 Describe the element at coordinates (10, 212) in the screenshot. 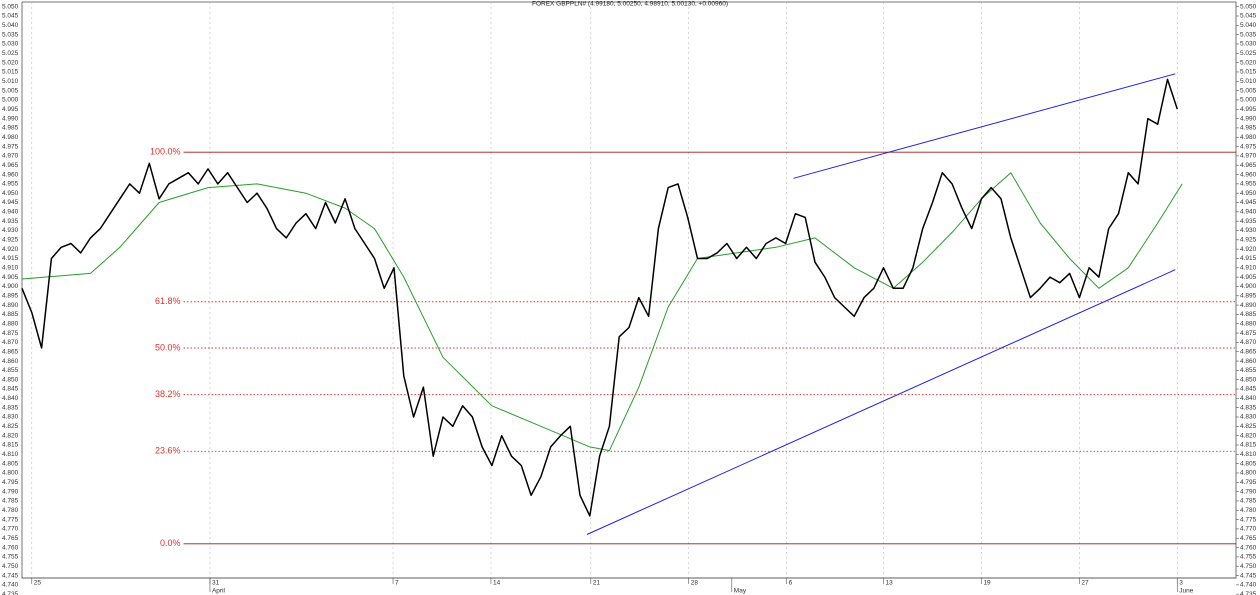

I see `y-tick-label: 4.940` at that location.